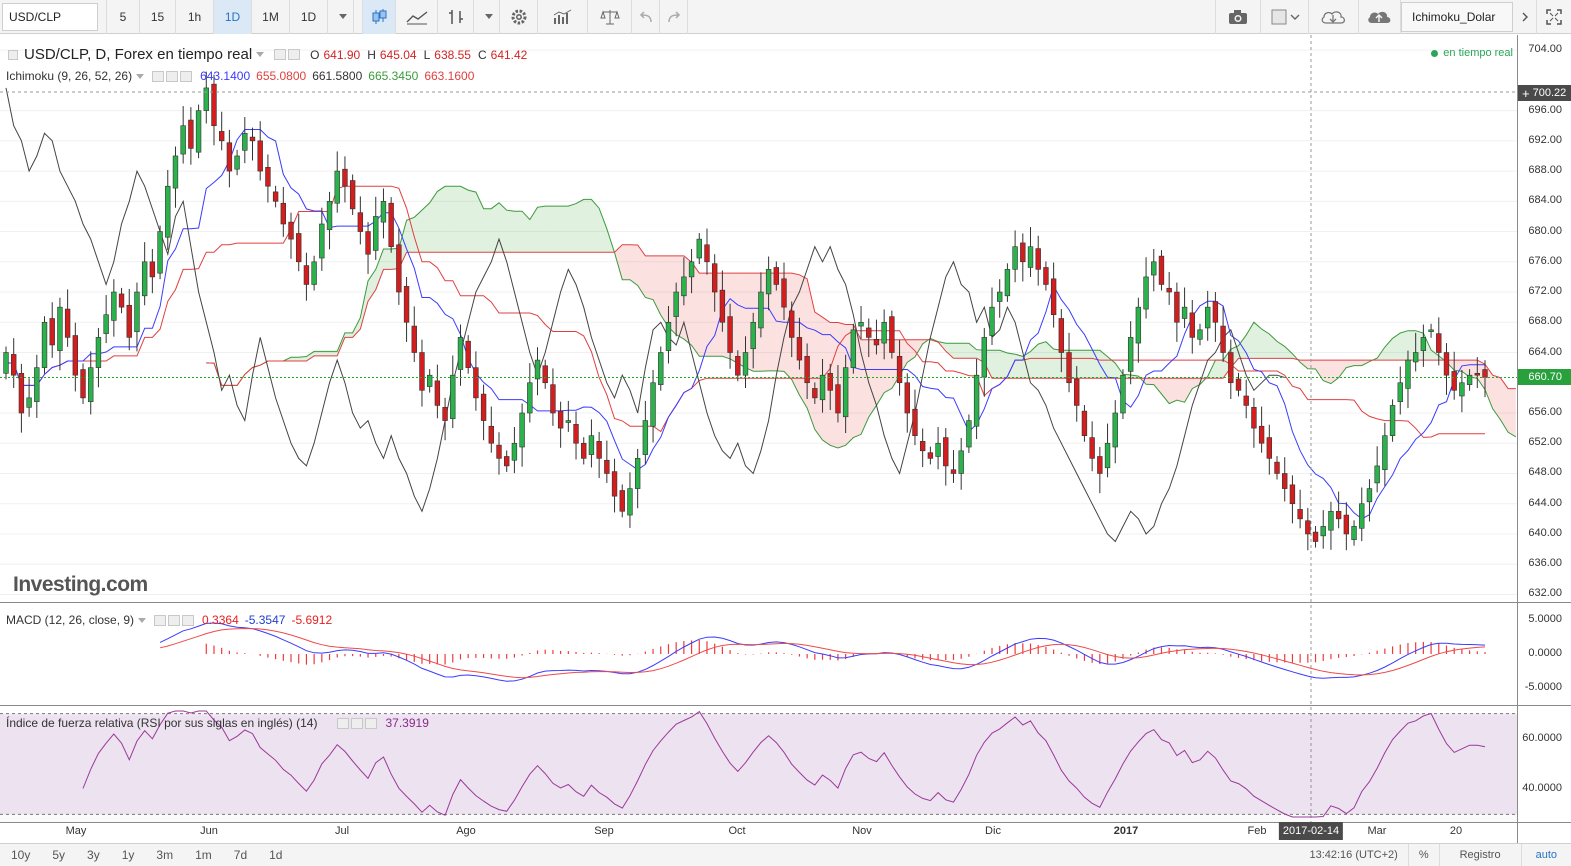  Describe the element at coordinates (487, 17) in the screenshot. I see `chart-type-dropdown-button` at that location.